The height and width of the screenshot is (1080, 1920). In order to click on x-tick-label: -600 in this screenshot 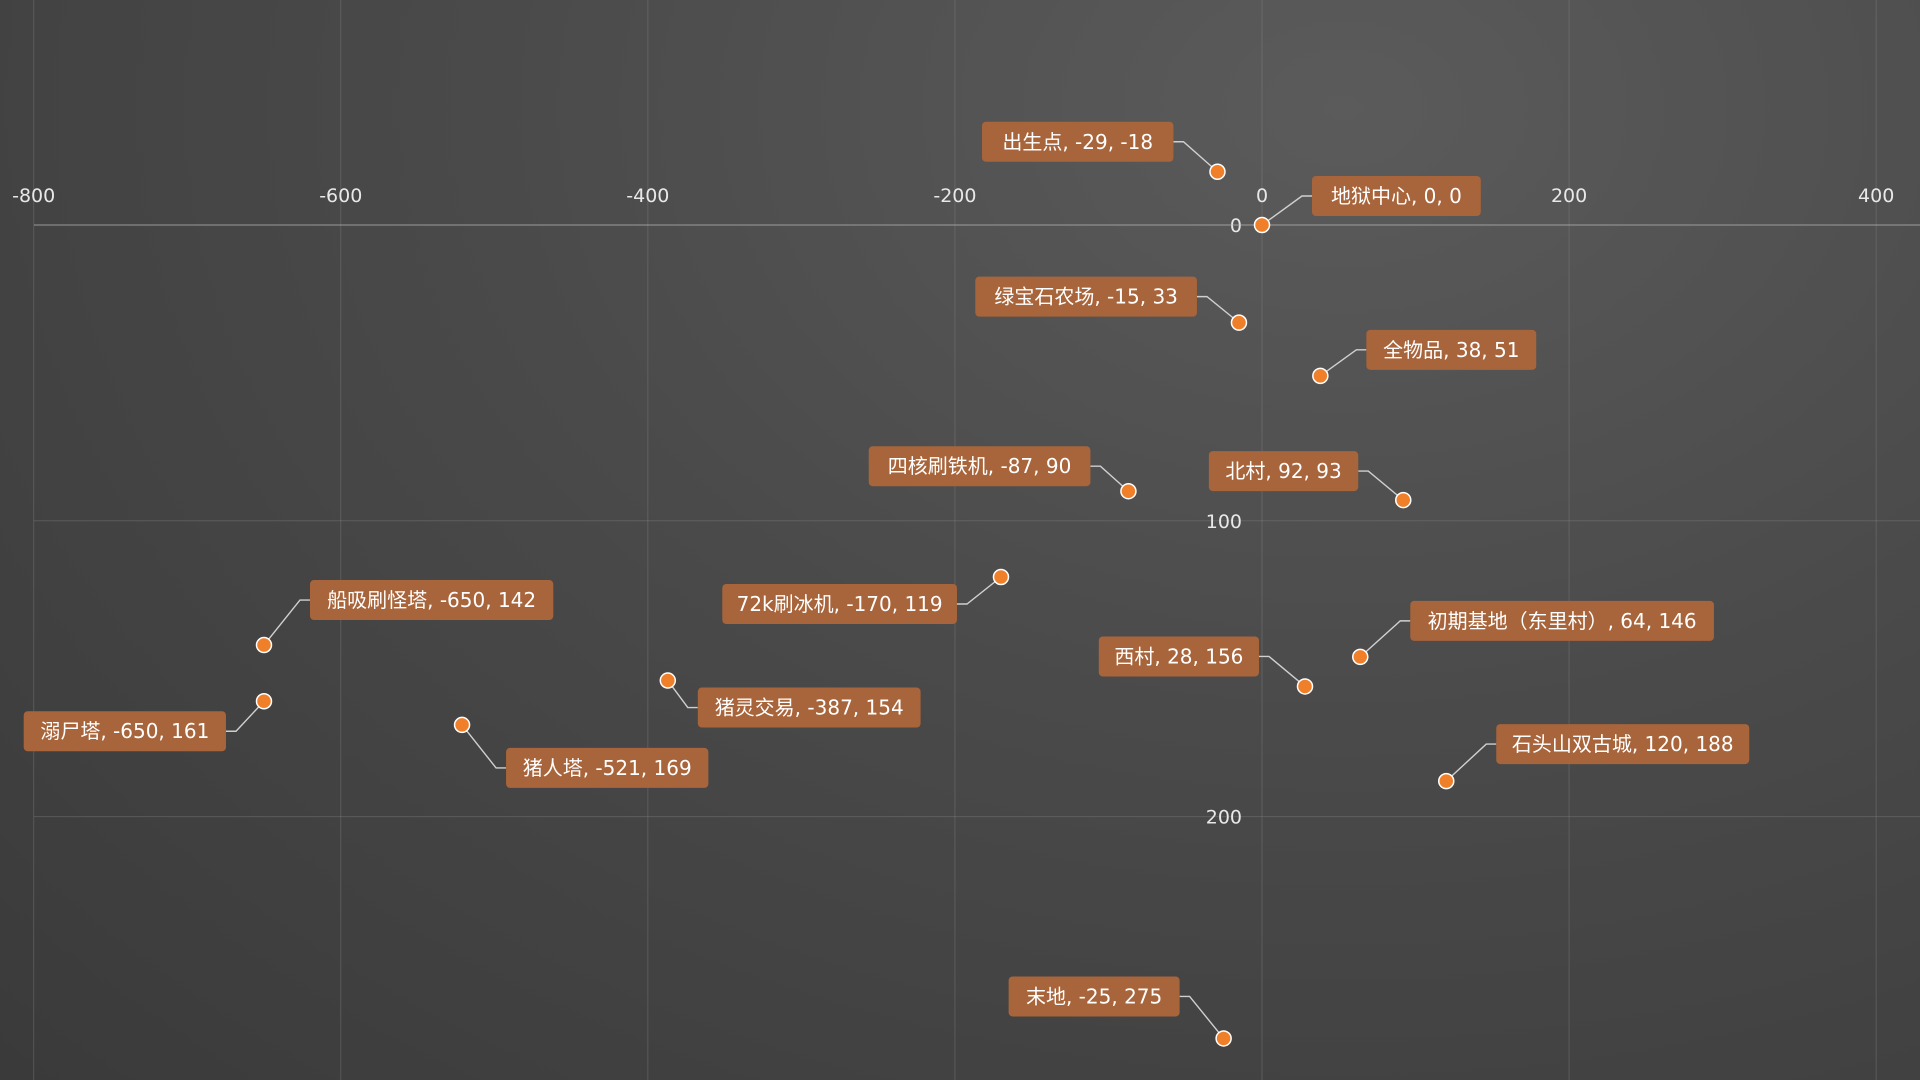, I will do `click(340, 196)`.